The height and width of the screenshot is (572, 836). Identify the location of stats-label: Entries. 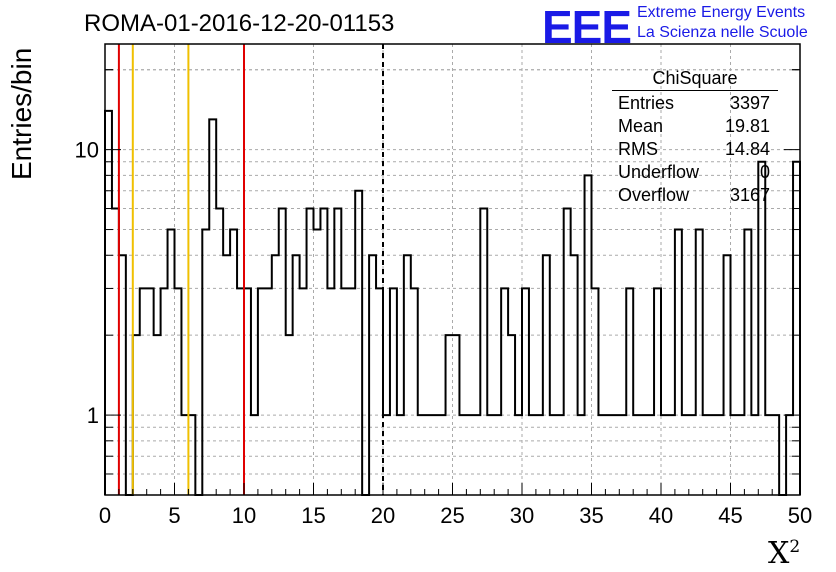
(646, 103).